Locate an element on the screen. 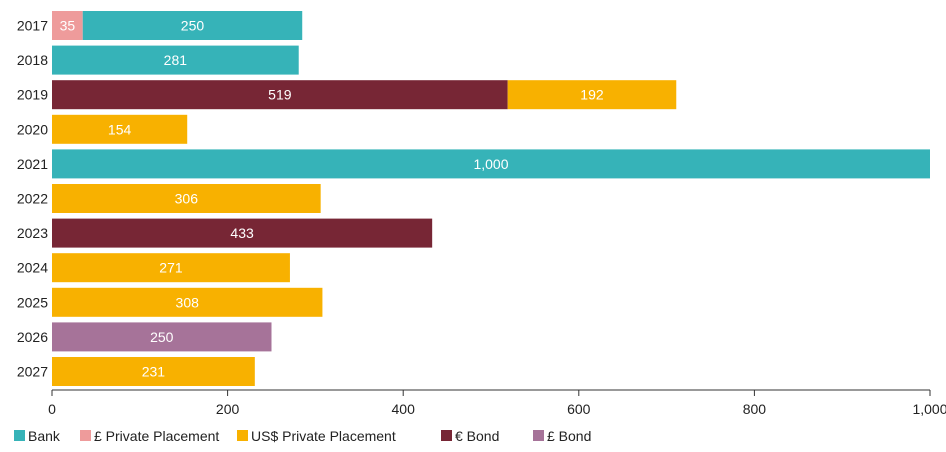 The width and height of the screenshot is (946, 452). legend-swatch-gbp-private-placement is located at coordinates (85, 435).